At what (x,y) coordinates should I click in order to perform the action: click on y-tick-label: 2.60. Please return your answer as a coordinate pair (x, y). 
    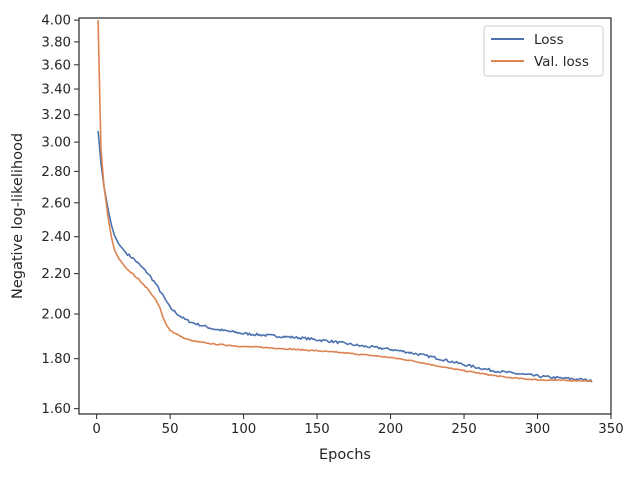
    Looking at the image, I should click on (56, 203).